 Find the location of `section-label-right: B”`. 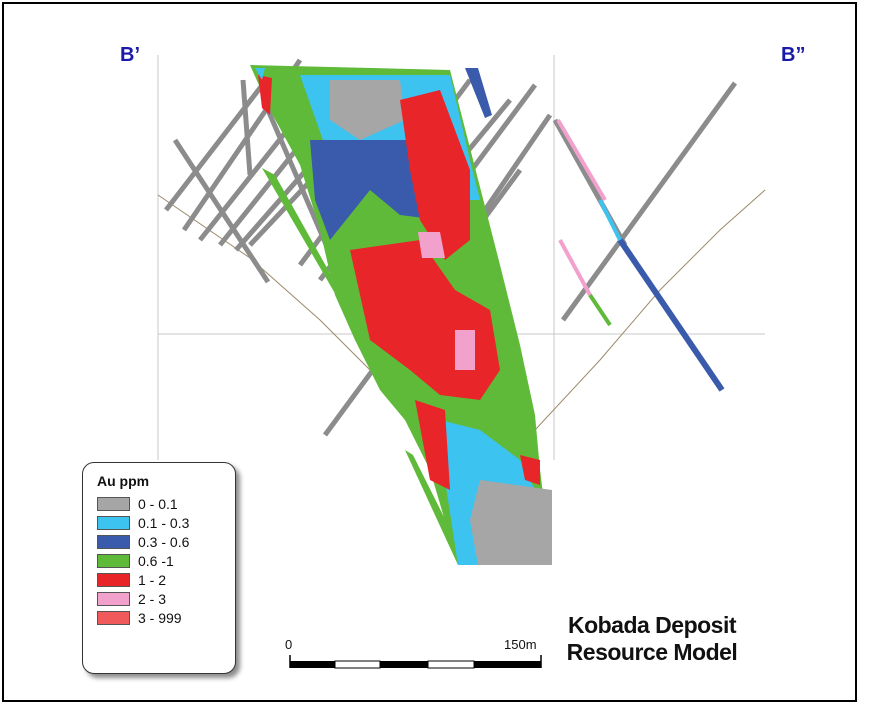

section-label-right: B” is located at coordinates (793, 55).